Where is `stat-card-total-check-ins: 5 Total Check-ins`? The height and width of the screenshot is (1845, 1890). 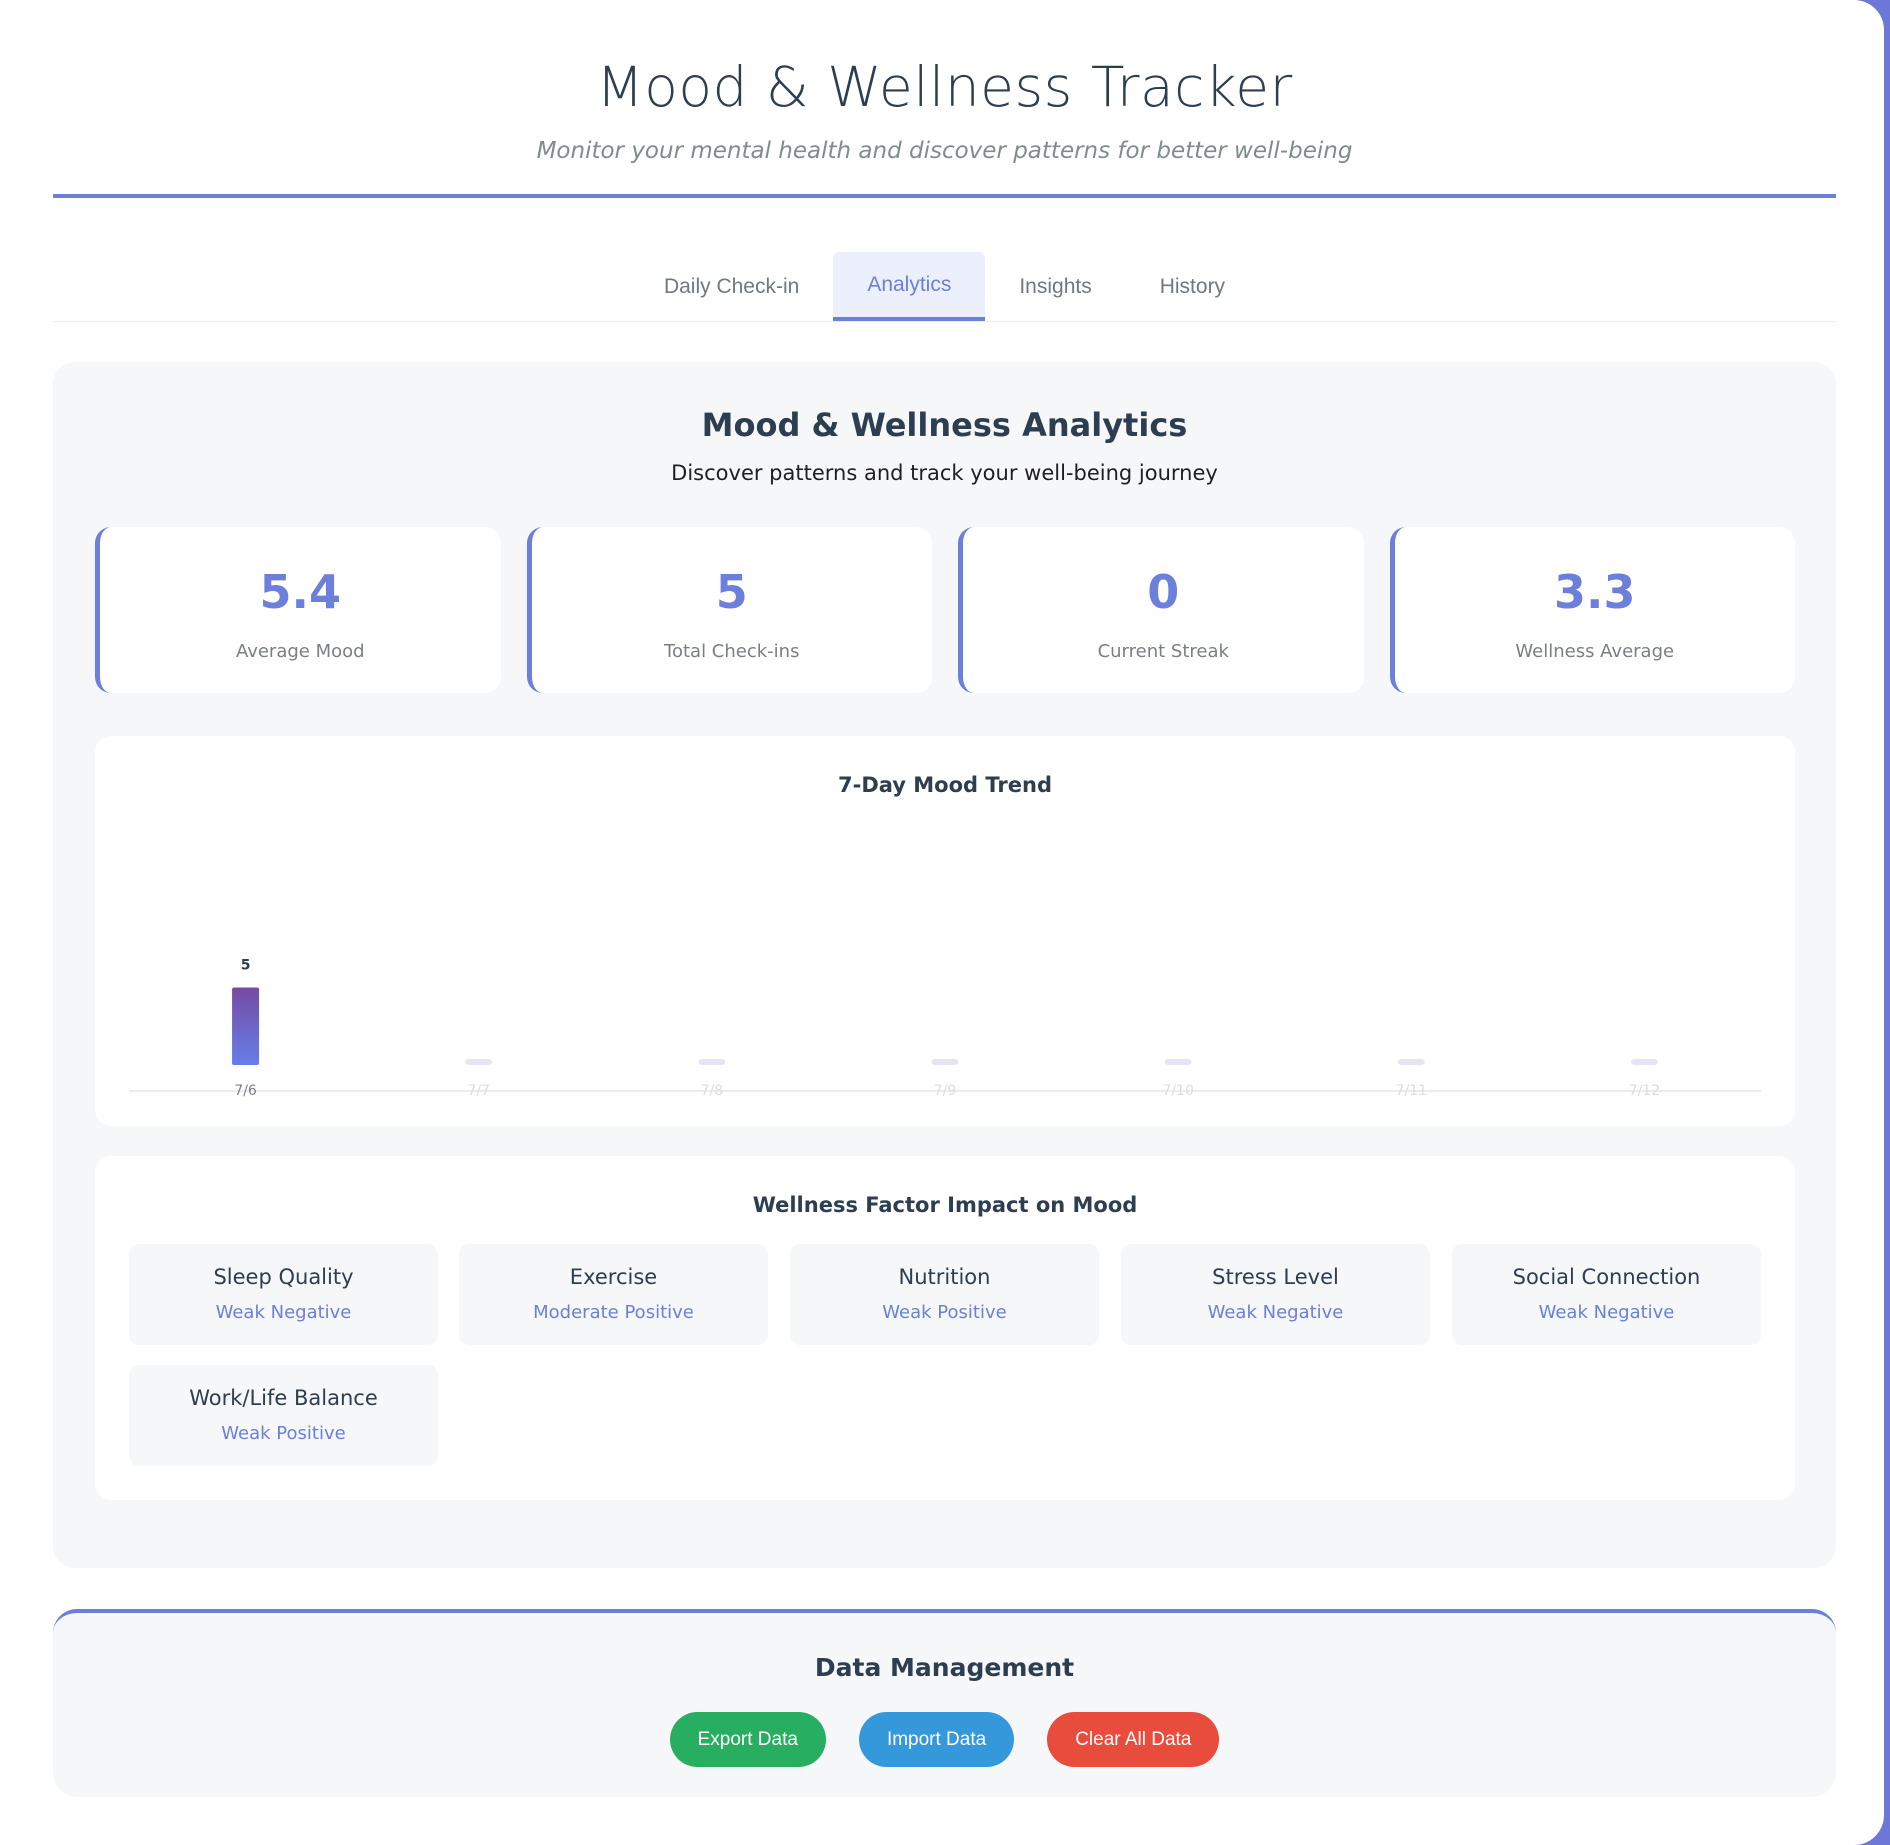
stat-card-total-check-ins: 5 Total Check-ins is located at coordinates (729, 610).